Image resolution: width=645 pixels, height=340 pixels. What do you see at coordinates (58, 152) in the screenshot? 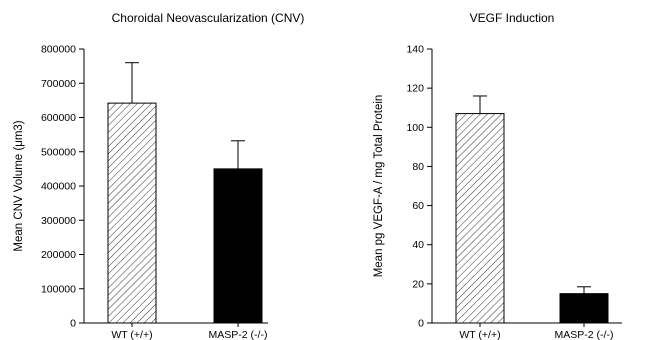
I see `cnv-y-tick-label: 500000` at bounding box center [58, 152].